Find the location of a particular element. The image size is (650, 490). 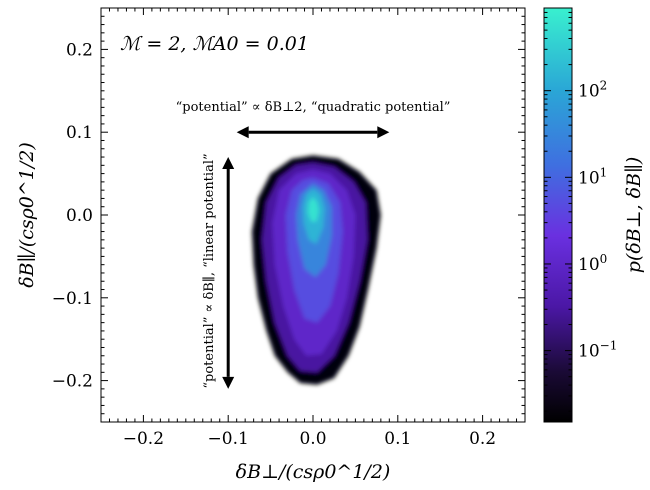

annotation-arrows is located at coordinates (306, 257).